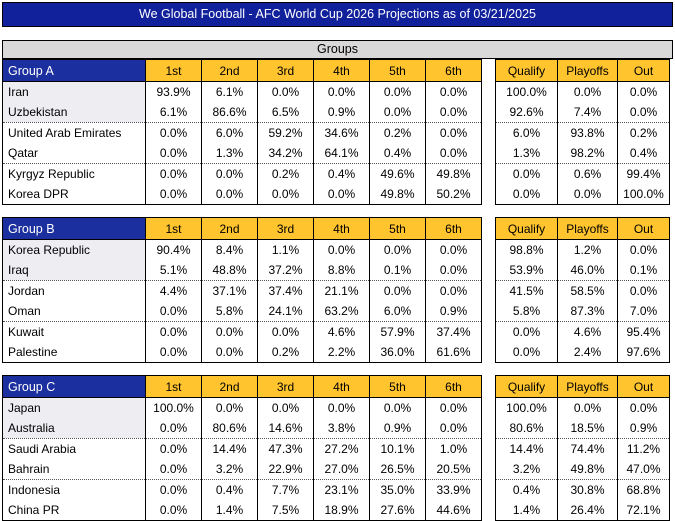 The height and width of the screenshot is (521, 675). What do you see at coordinates (582, 489) in the screenshot?
I see `table-row: 0.4% 30.8% 68.8%` at bounding box center [582, 489].